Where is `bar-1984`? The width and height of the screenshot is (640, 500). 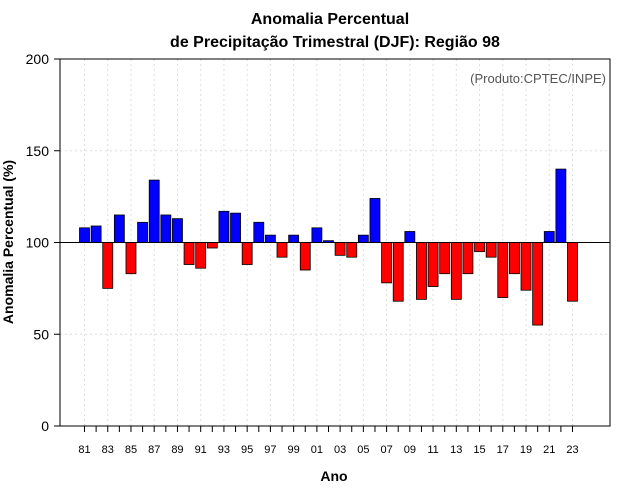
bar-1984 is located at coordinates (119, 228).